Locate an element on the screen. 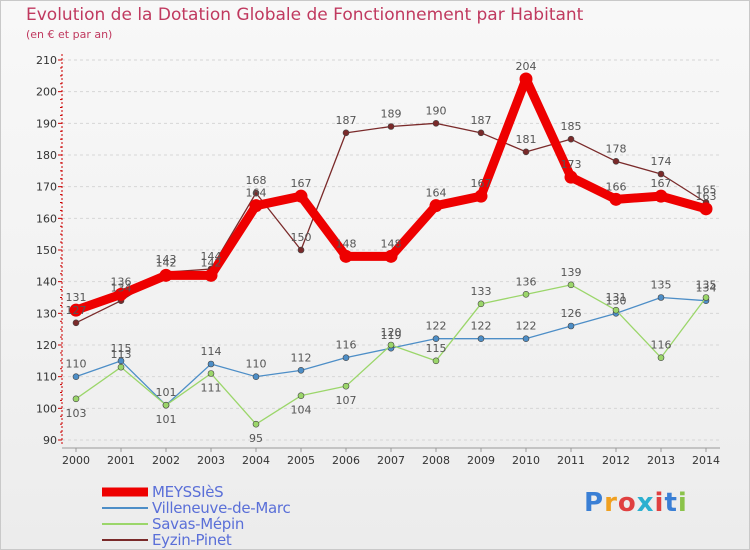  data-label: 173 is located at coordinates (571, 164).